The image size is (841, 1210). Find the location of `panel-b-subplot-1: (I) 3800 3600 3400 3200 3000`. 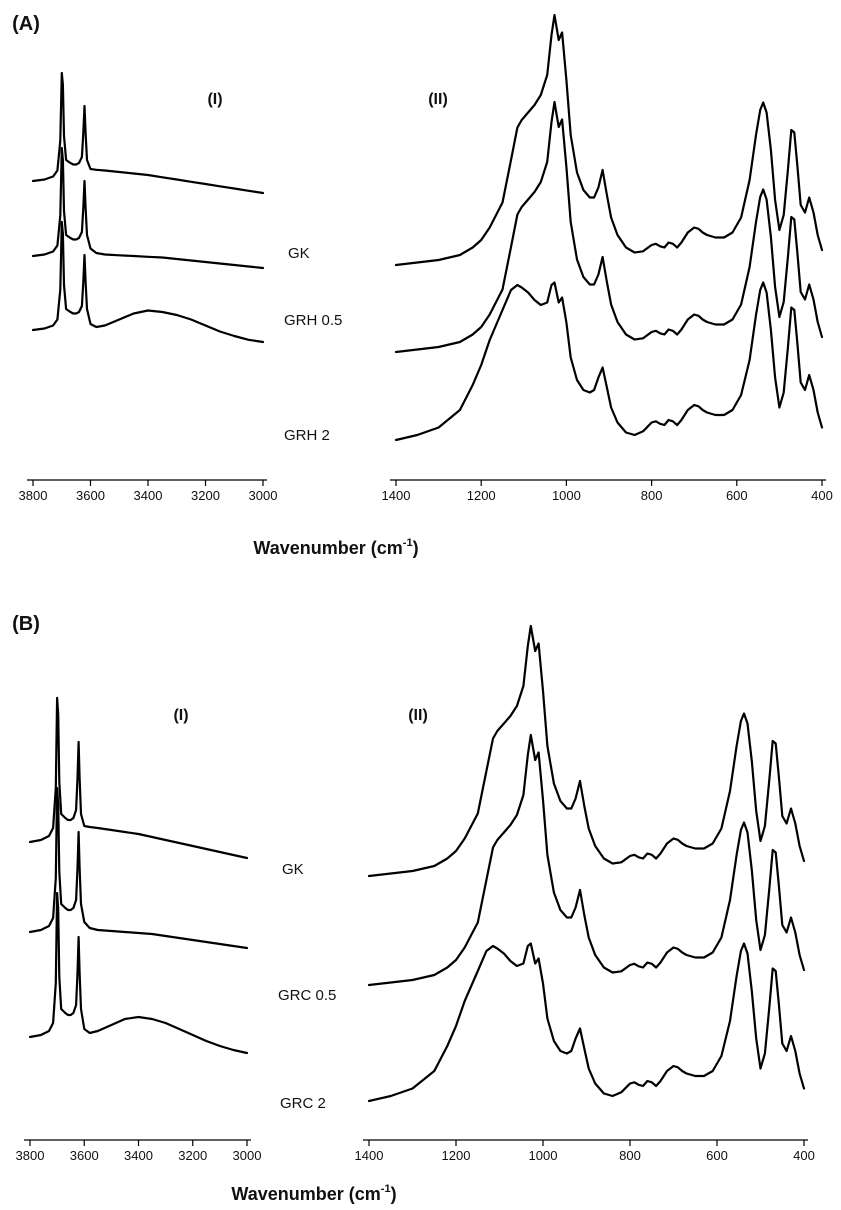

panel-b-subplot-1: (I) 3800 3600 3400 3200 3000 is located at coordinates (139, 929).